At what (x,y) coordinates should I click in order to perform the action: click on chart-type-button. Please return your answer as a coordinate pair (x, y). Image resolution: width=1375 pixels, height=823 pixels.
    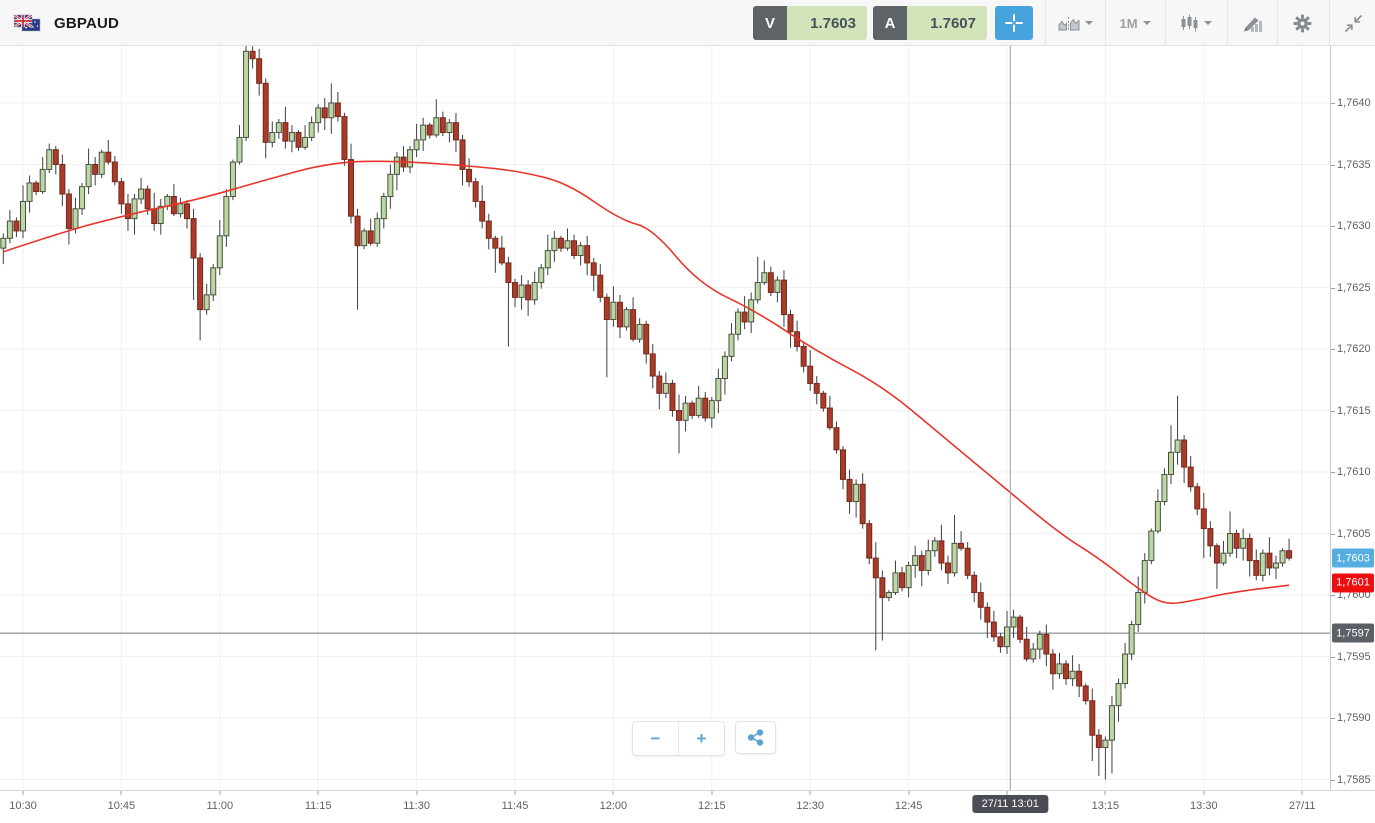
    Looking at the image, I should click on (1196, 23).